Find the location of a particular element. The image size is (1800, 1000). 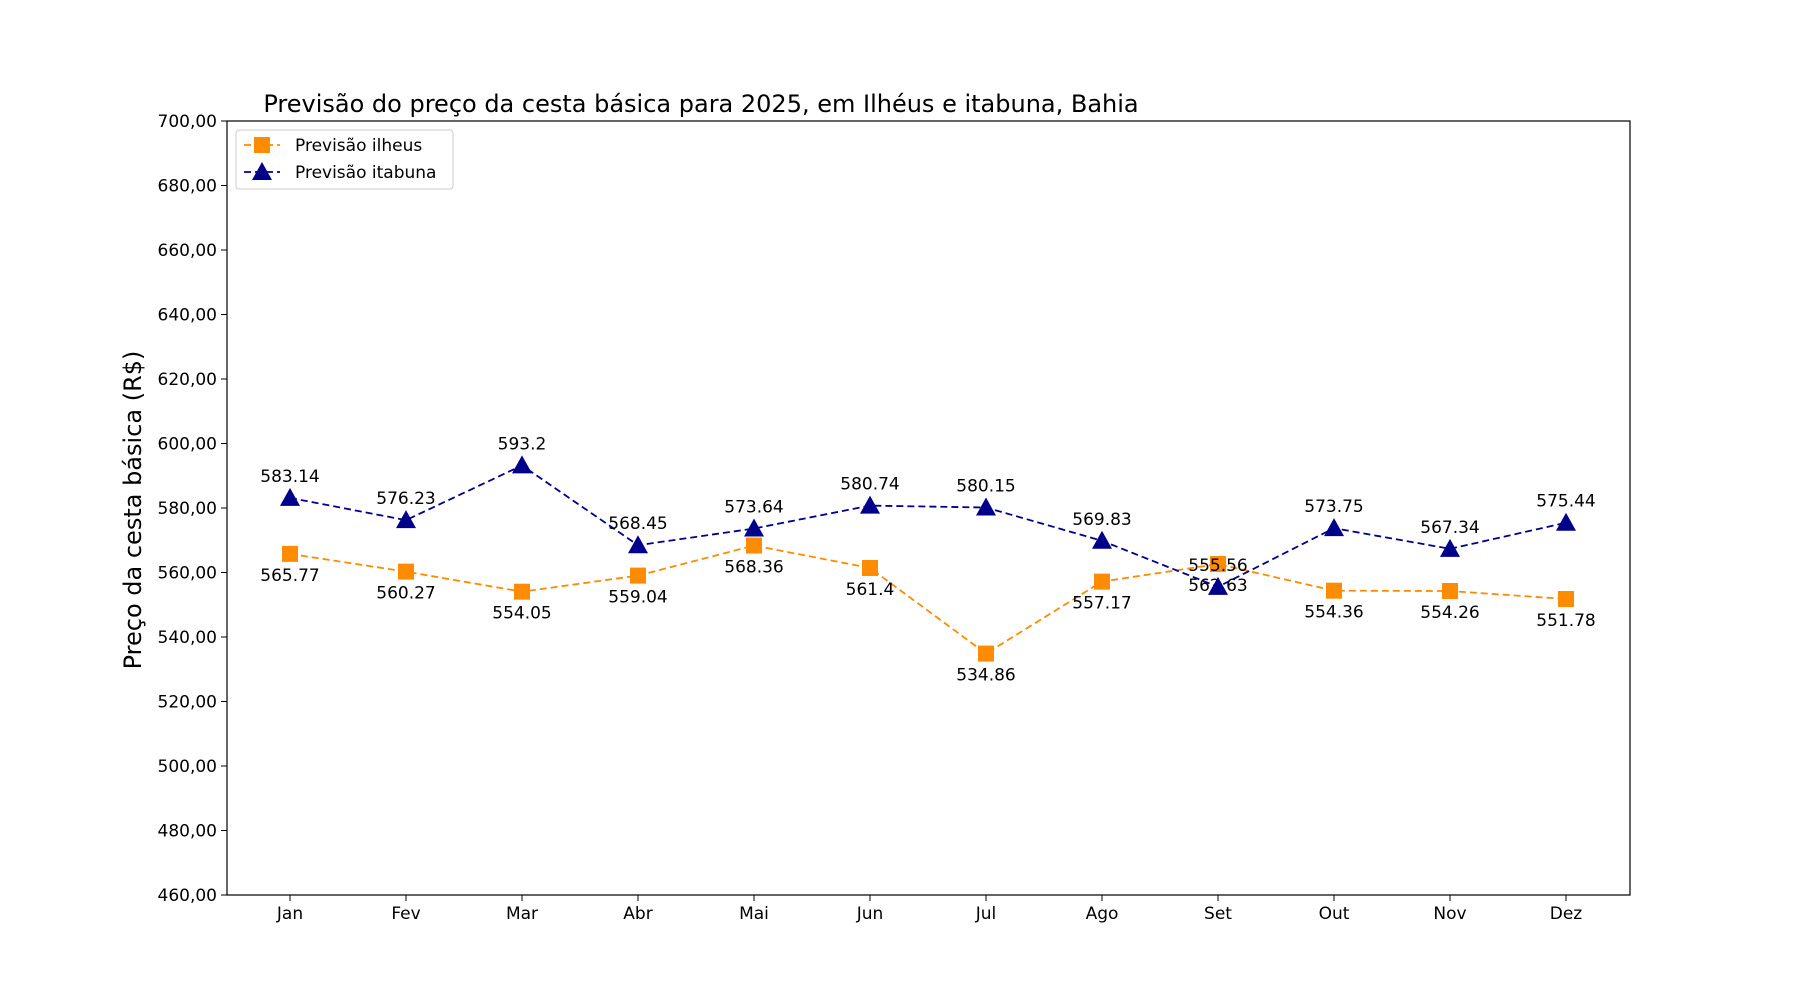

data-label: 573.75 is located at coordinates (1333, 507).